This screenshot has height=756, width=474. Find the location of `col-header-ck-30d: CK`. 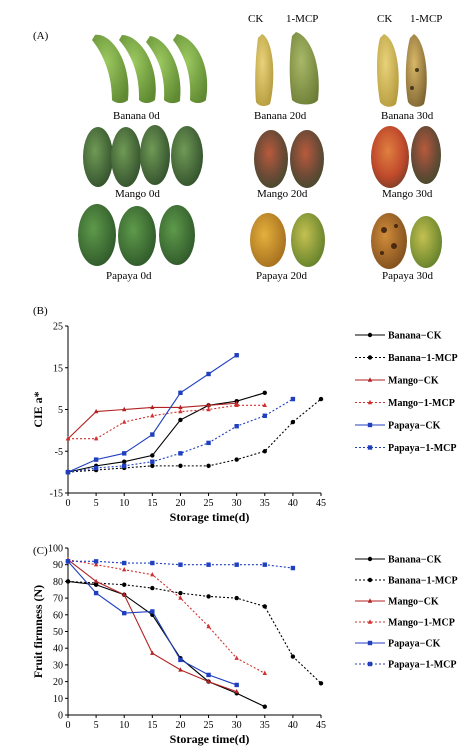

col-header-ck-30d: CK is located at coordinates (385, 19).